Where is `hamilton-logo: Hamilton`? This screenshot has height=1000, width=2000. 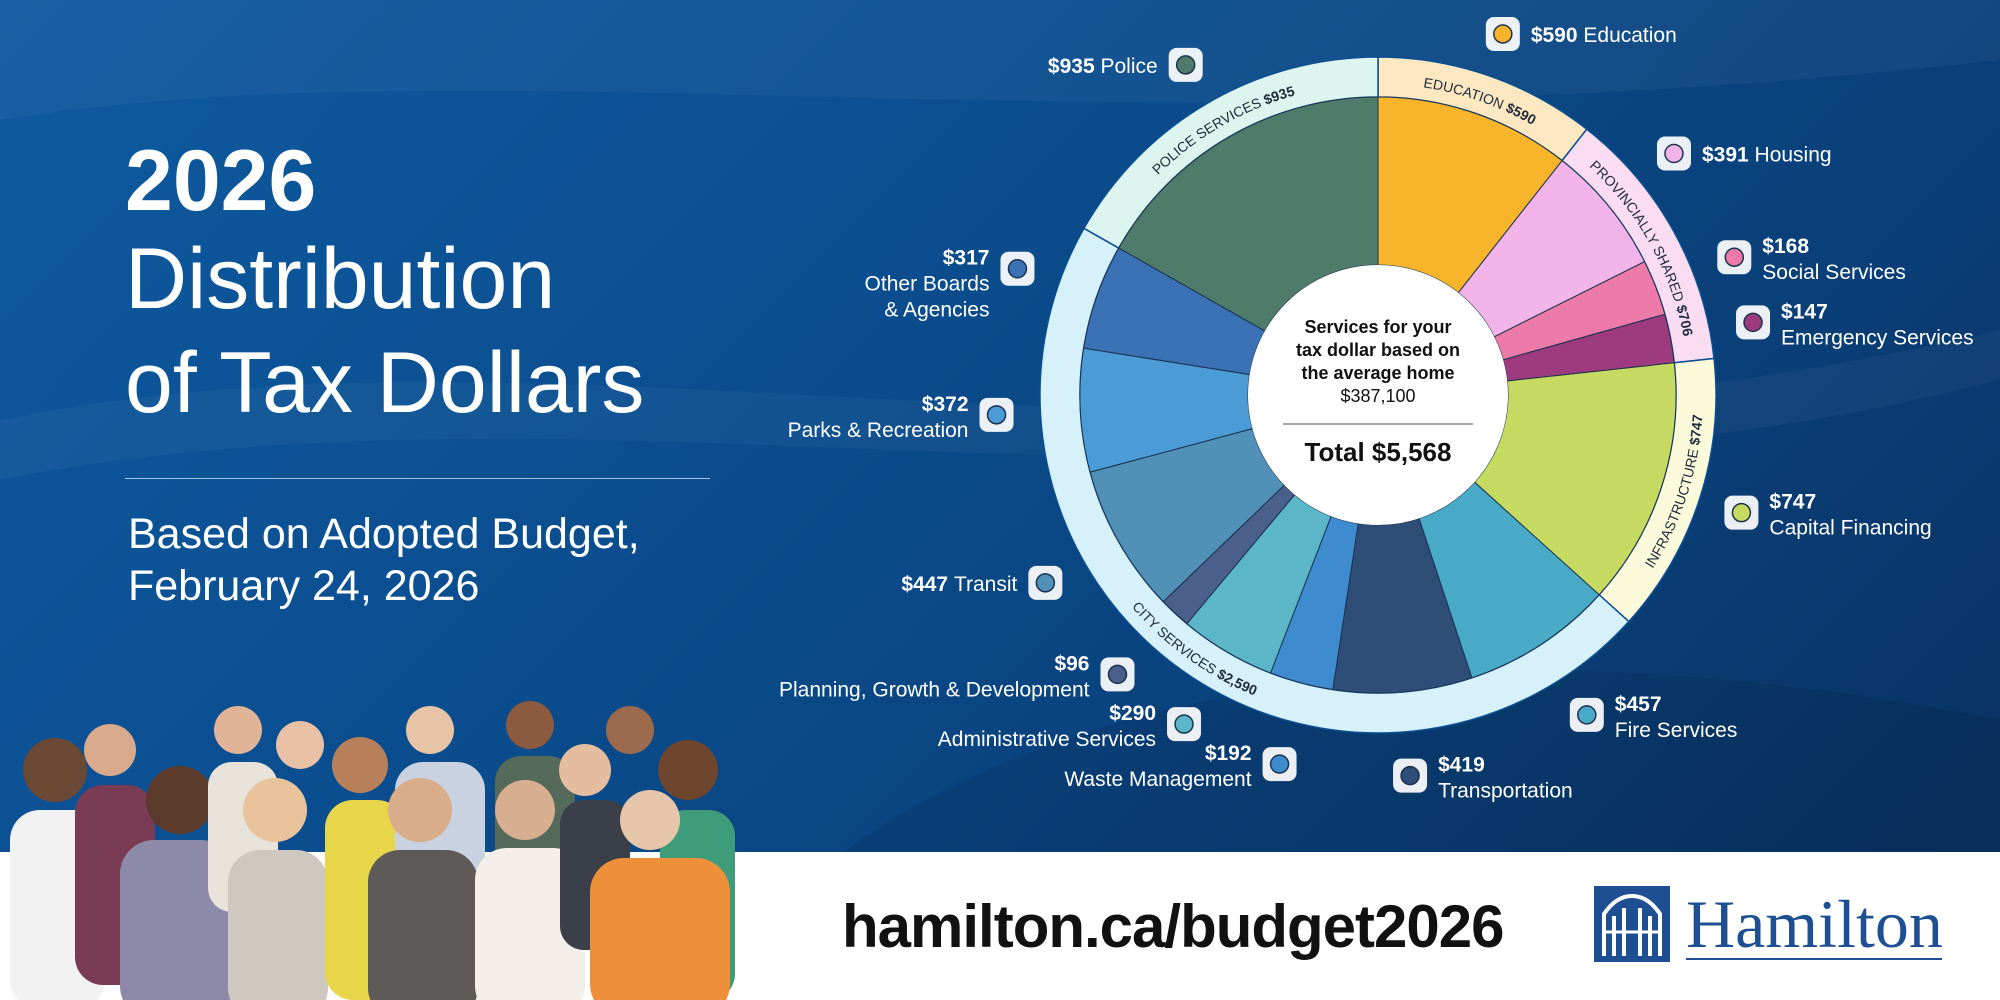 hamilton-logo: Hamilton is located at coordinates (1774, 924).